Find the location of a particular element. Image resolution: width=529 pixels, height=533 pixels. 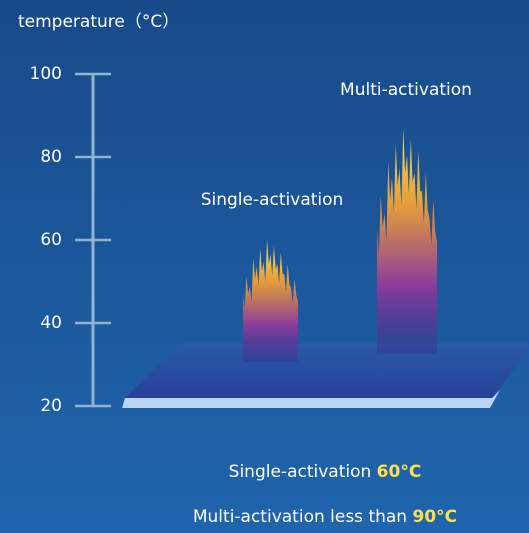

note: Single-activation 60°C is located at coordinates (325, 472).